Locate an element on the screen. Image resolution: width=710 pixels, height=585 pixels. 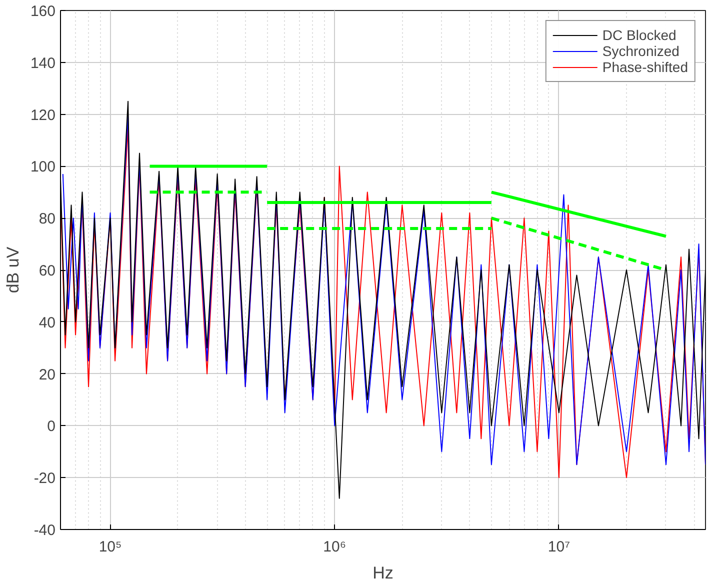
y-tick-label: 0 is located at coordinates (51, 427).